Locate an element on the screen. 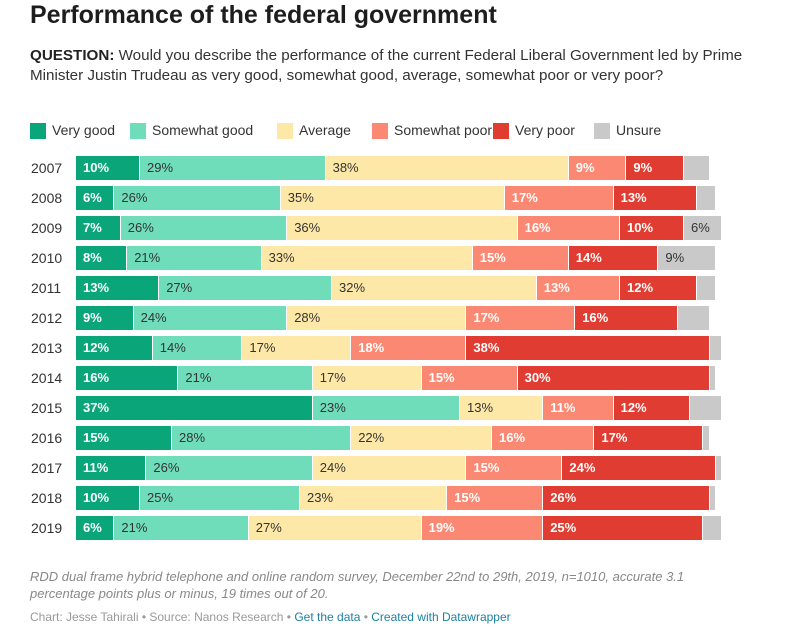  legend-label: Somewhat good is located at coordinates (203, 130).